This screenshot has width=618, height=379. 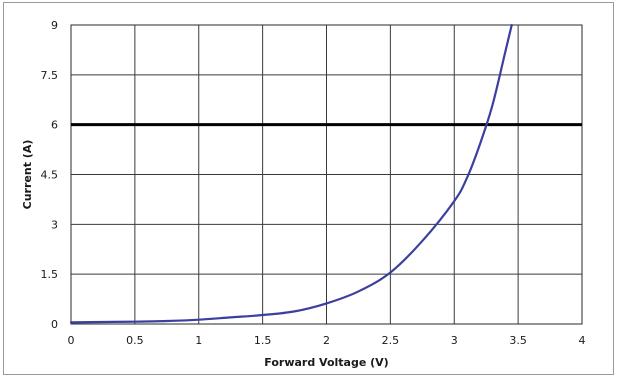 What do you see at coordinates (54, 324) in the screenshot?
I see `y-tick-label: 0` at bounding box center [54, 324].